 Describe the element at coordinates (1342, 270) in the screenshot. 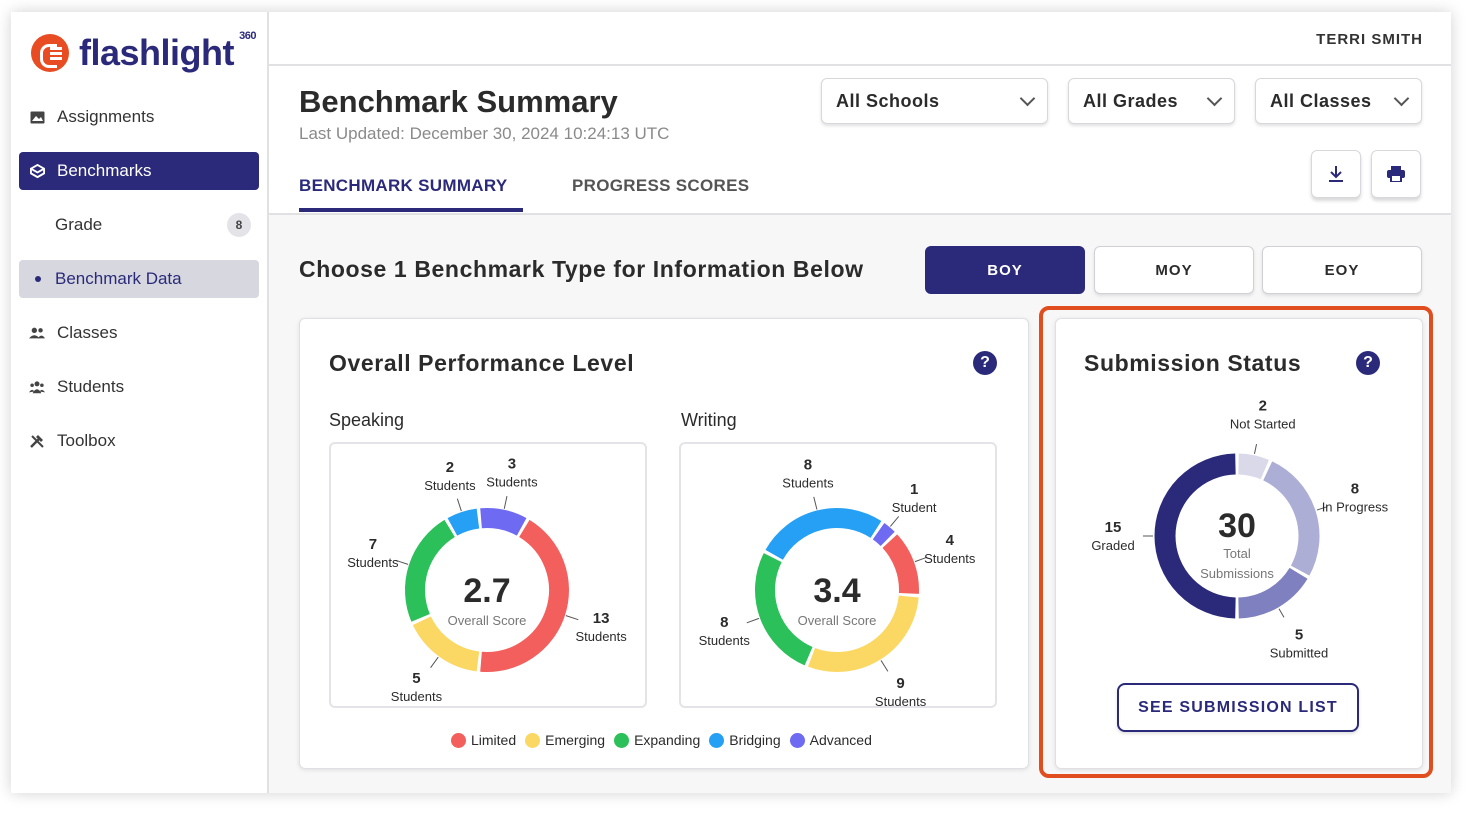

I see `benchmark-type-eoy: EOY` at that location.